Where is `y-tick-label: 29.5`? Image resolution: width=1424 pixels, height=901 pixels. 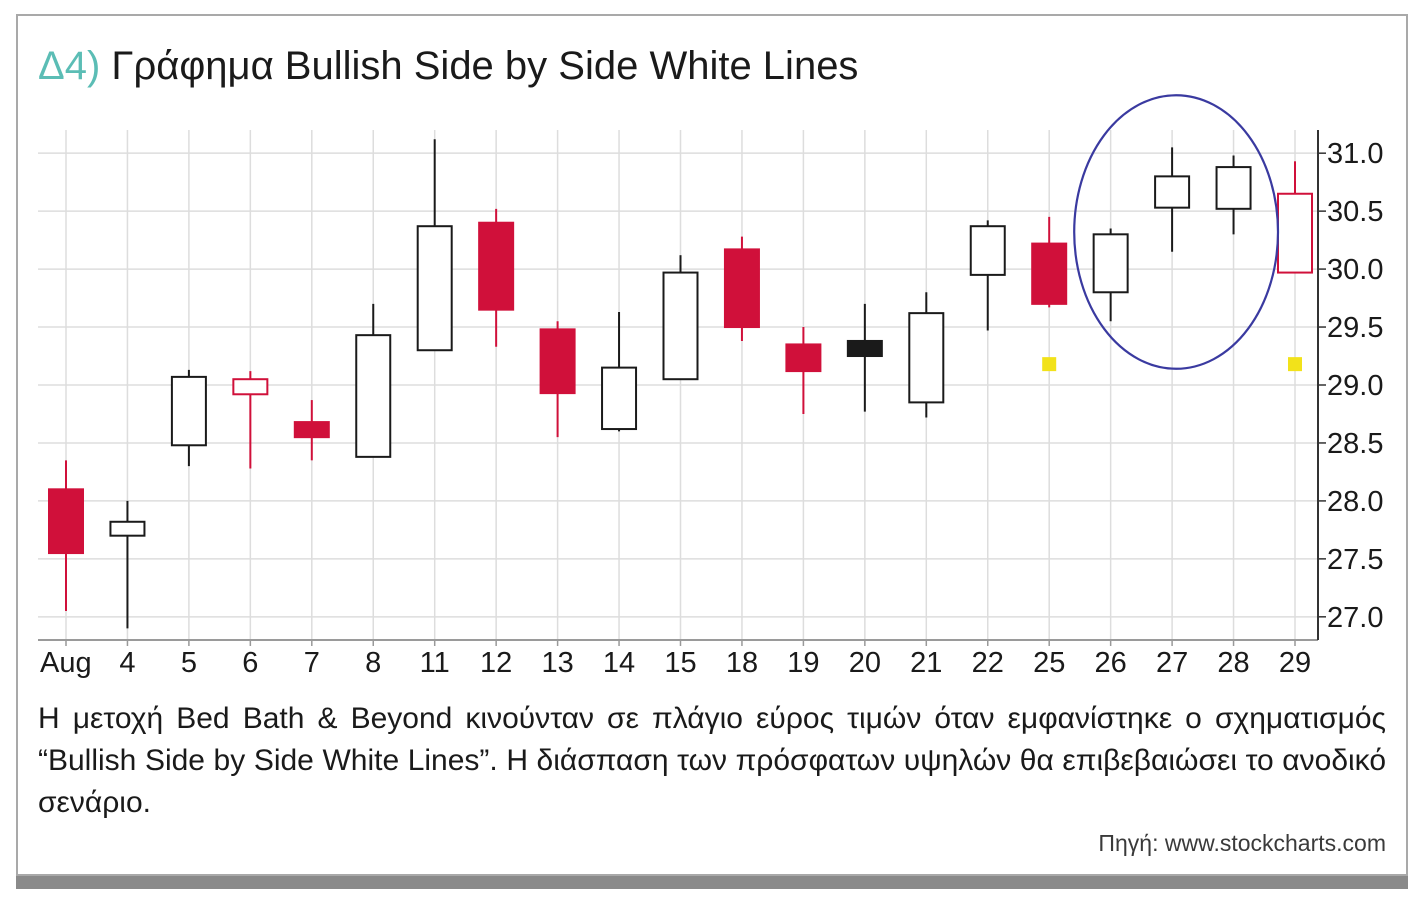
y-tick-label: 29.5 is located at coordinates (1355, 328).